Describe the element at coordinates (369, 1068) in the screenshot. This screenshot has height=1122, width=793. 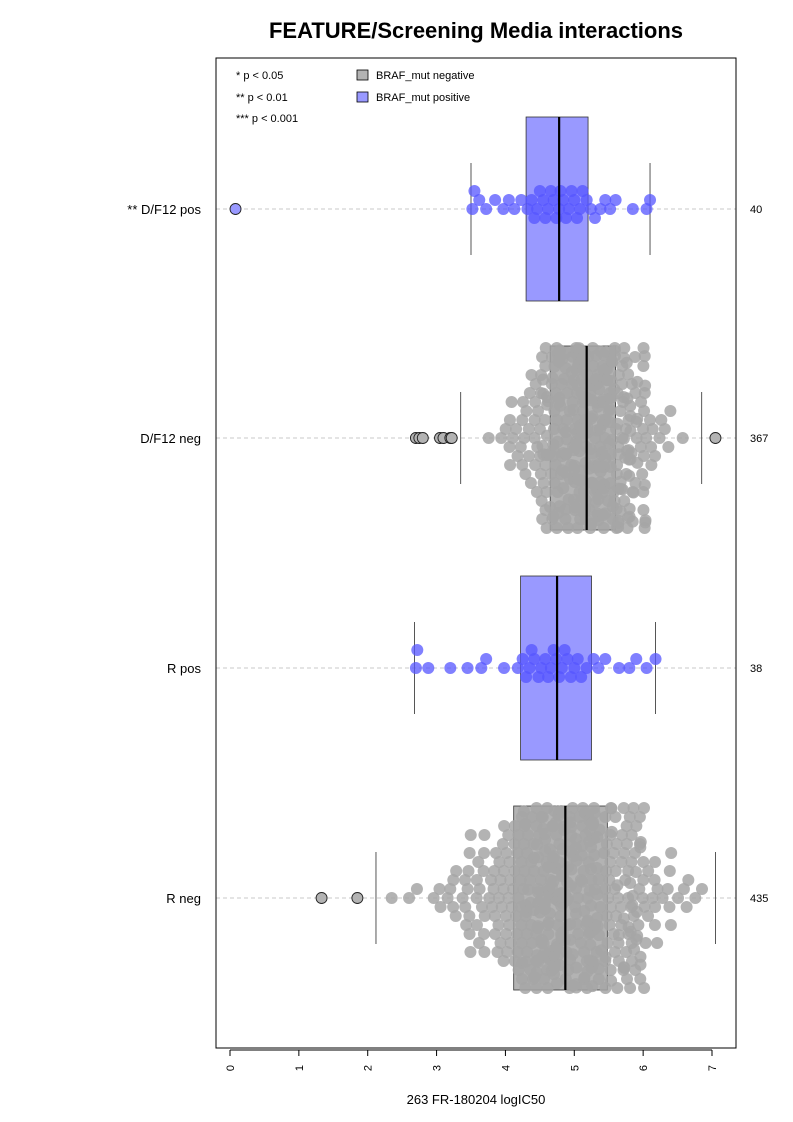
I see `x-tick-label: 2` at that location.